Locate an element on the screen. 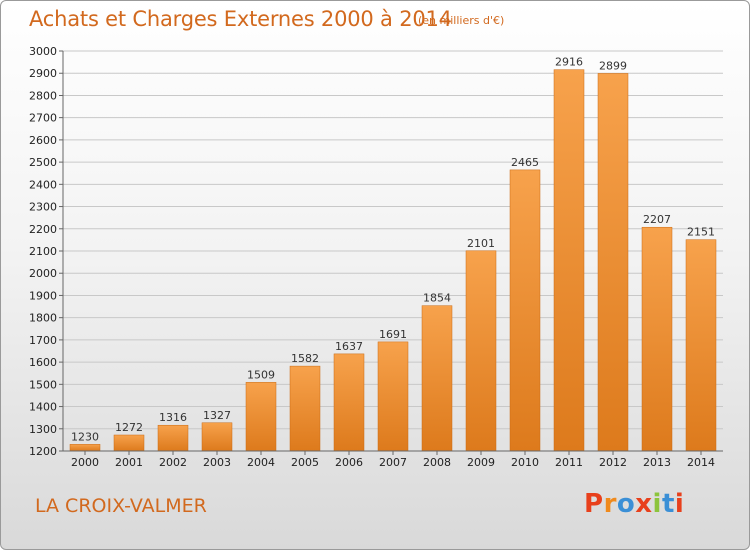  x-tick-label: 2002 is located at coordinates (173, 462).